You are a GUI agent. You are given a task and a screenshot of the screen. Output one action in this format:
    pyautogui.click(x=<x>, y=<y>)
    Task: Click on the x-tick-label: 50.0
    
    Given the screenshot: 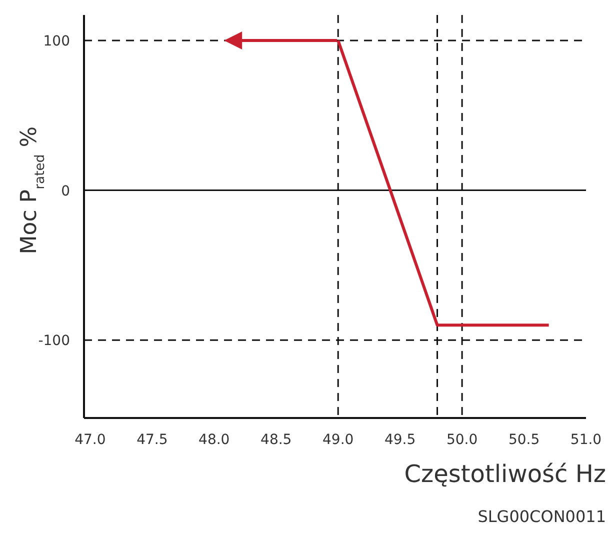 What is the action you would take?
    pyautogui.click(x=462, y=440)
    